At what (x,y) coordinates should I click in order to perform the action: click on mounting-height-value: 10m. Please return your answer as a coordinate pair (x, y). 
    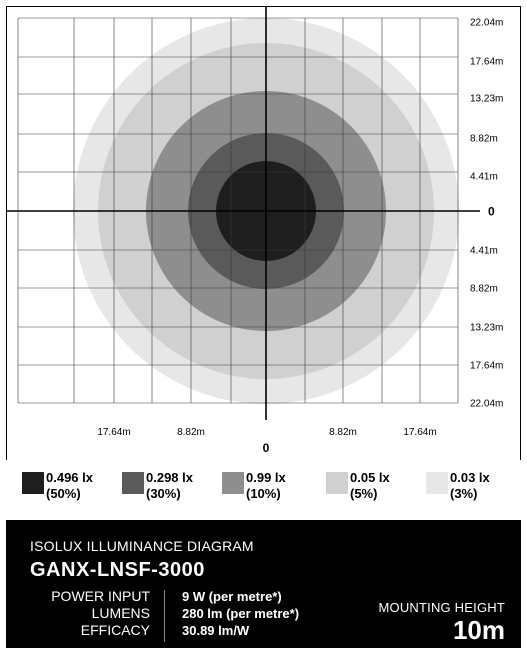
    Looking at the image, I should click on (478, 630).